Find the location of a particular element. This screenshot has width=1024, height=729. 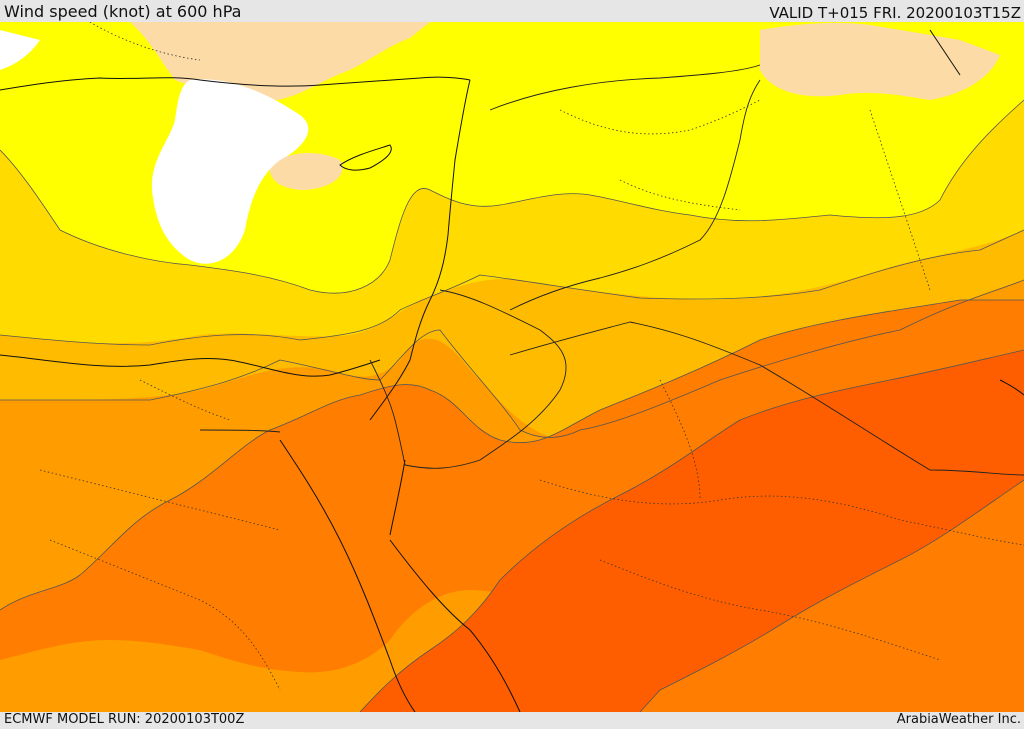

border-syria-iraq is located at coordinates (625, 87).